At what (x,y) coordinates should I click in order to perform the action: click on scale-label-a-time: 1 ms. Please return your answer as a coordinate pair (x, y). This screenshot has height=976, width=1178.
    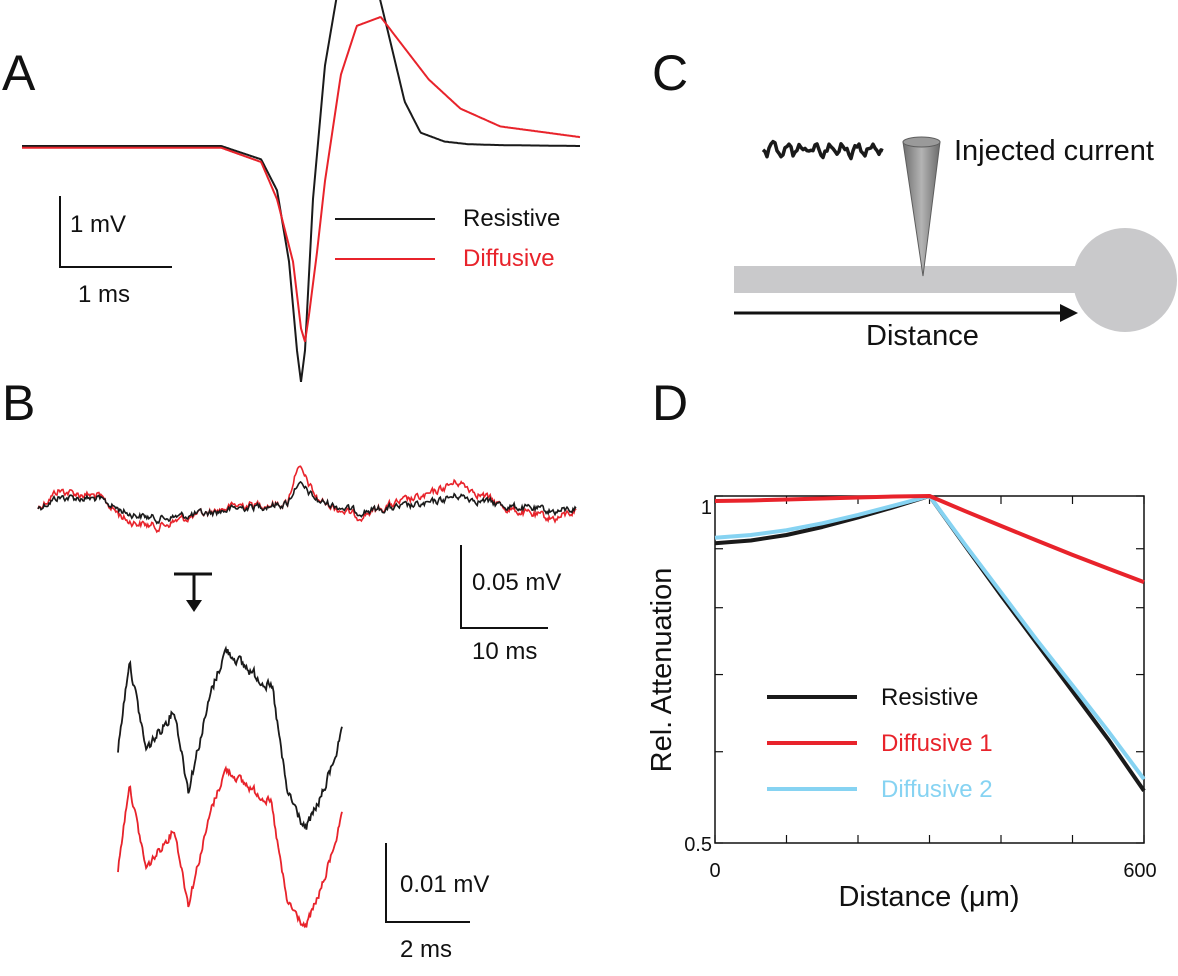
    Looking at the image, I should click on (104, 294).